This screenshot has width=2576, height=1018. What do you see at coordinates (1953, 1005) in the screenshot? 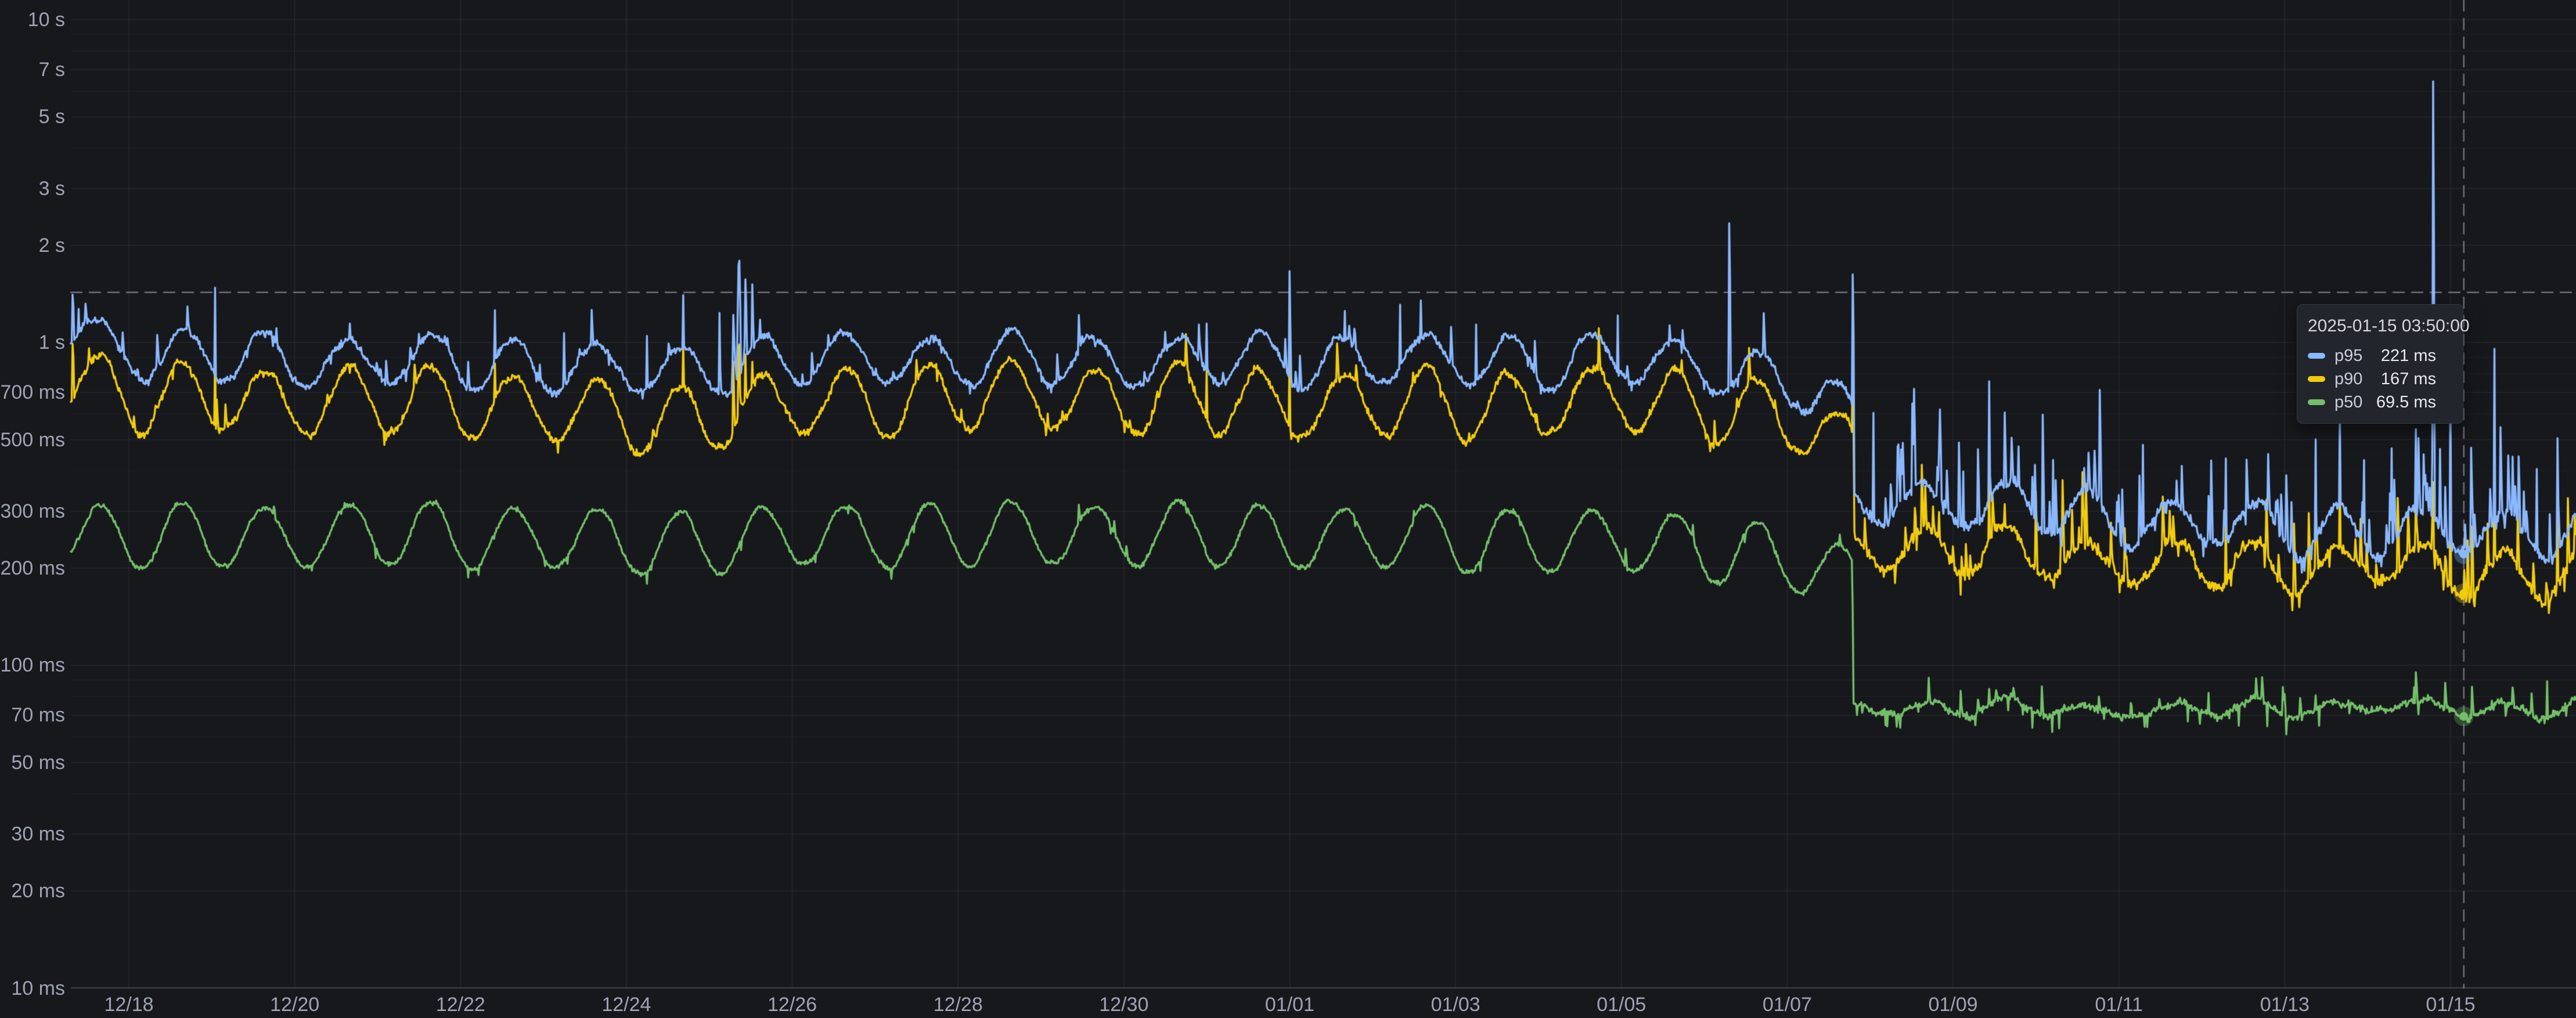
I see `x-axis-tick-label: 01/09` at bounding box center [1953, 1005].